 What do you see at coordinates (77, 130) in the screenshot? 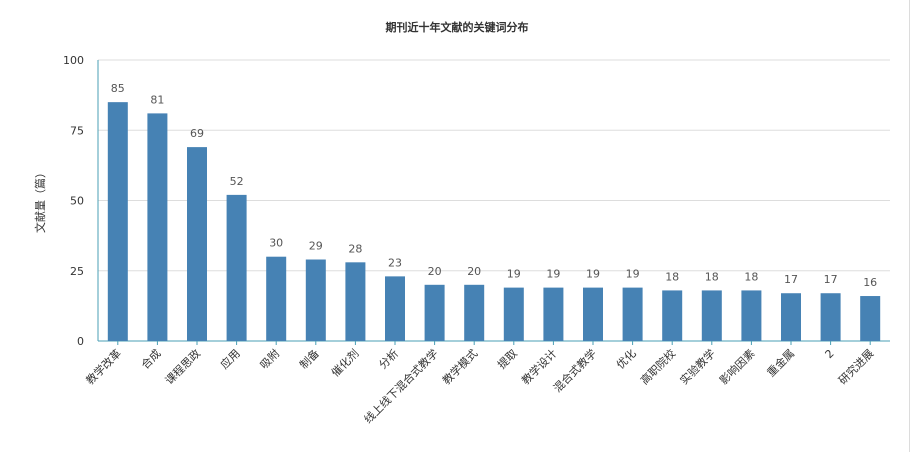
I see `y-tick-label: 75` at bounding box center [77, 130].